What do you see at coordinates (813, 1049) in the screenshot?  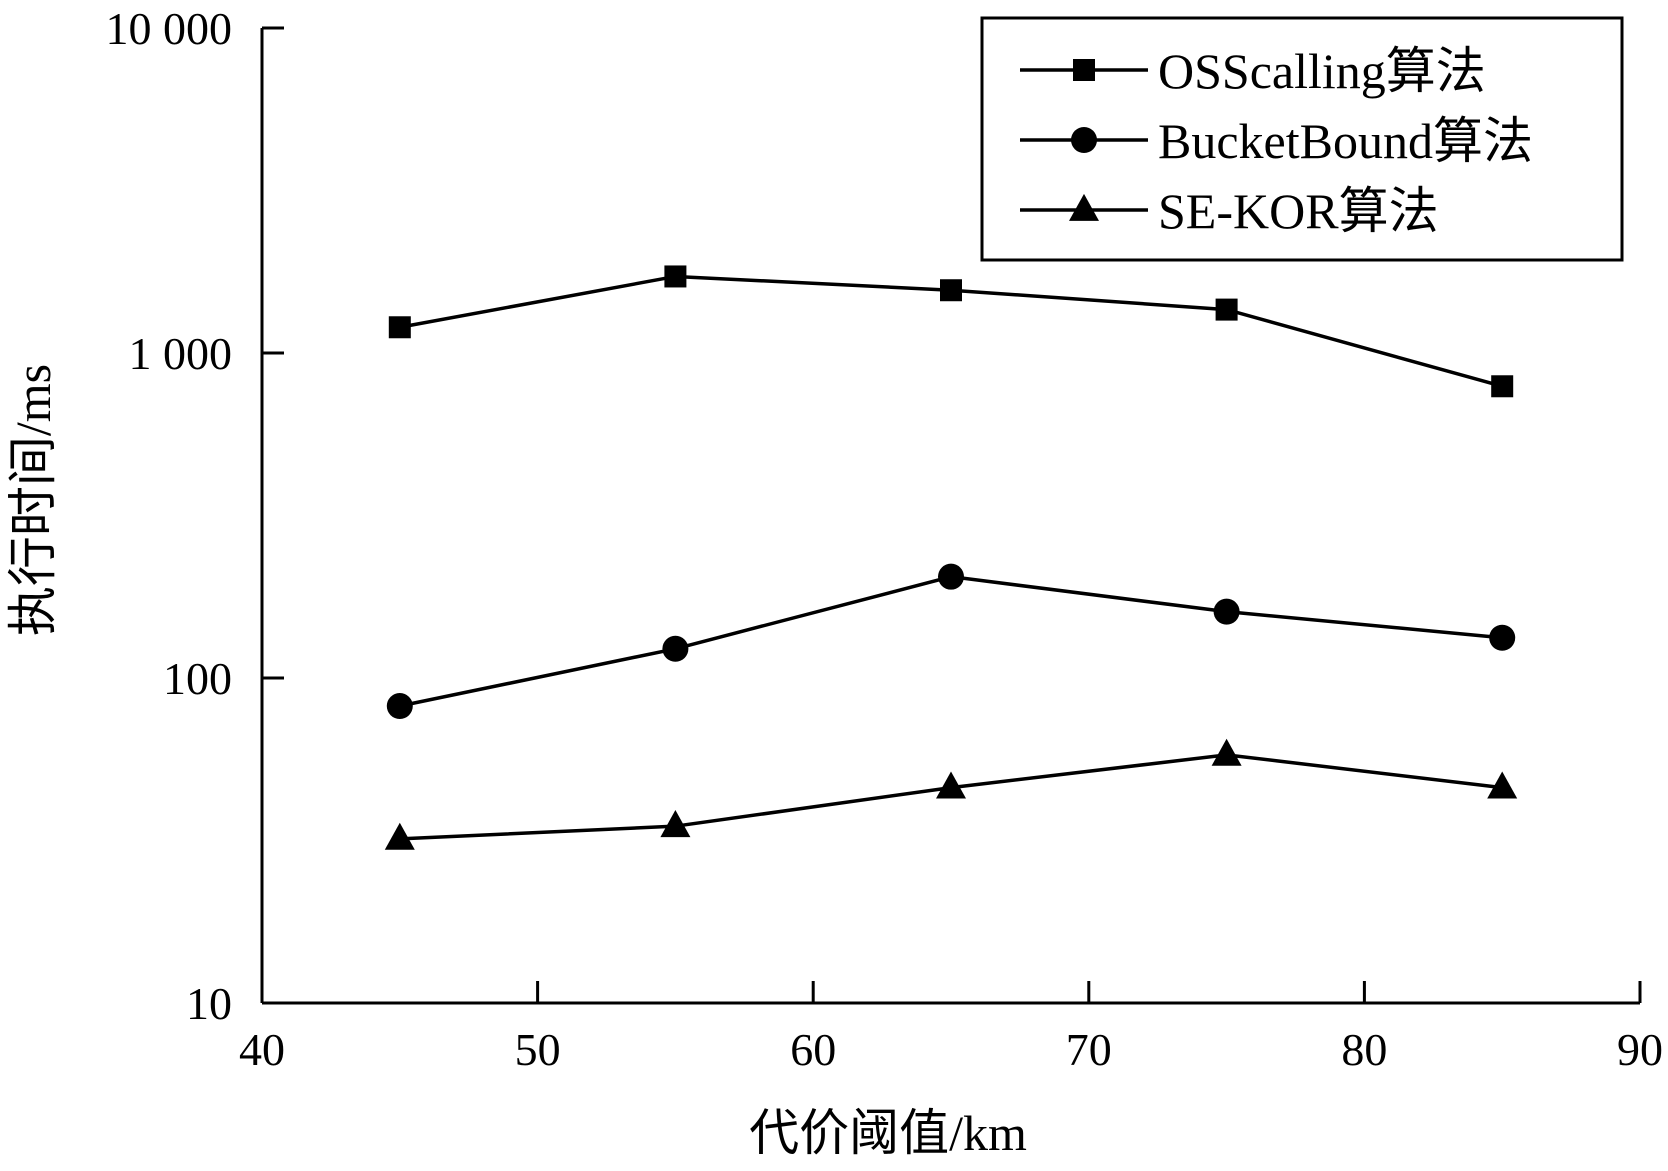 I see `x-tick-label: 60` at bounding box center [813, 1049].